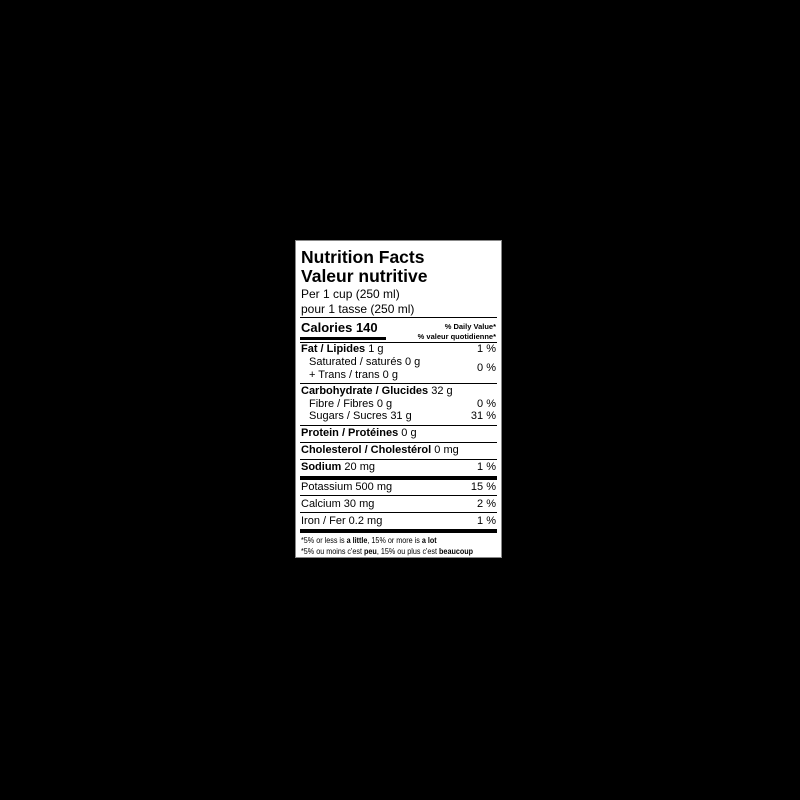  What do you see at coordinates (402, 416) in the screenshot?
I see `nutrient-sugars: Sugars / Sucres 31 g 31 %` at bounding box center [402, 416].